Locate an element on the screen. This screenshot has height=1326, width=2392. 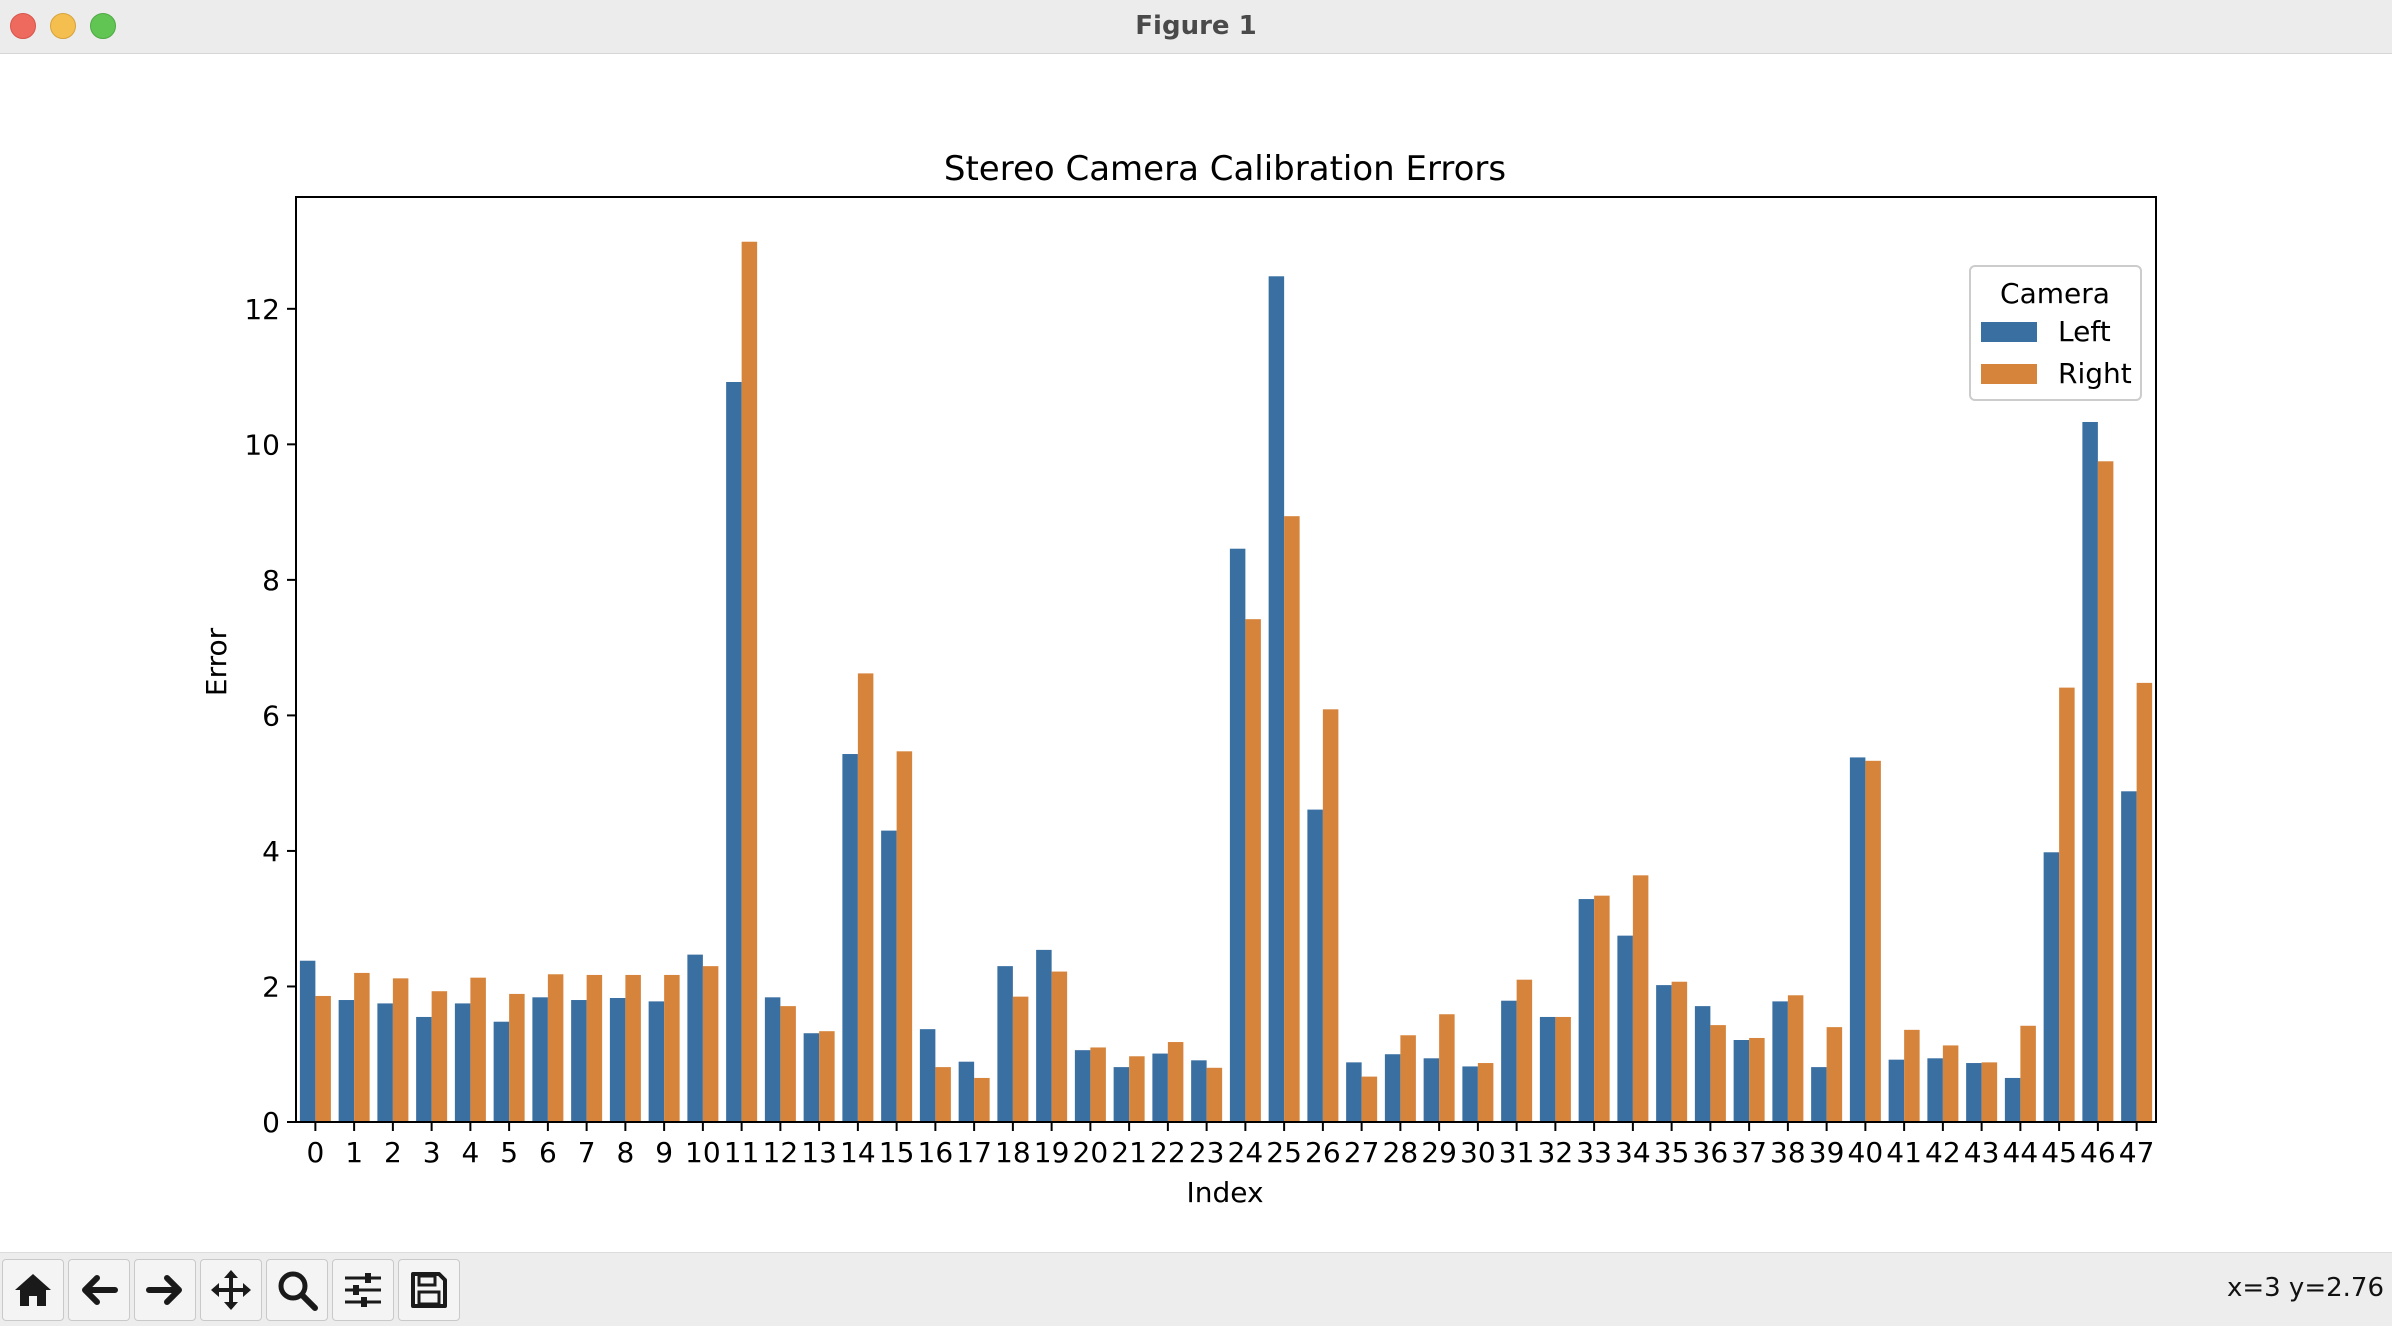
y-tick-label-12: 12 is located at coordinates (262, 309).